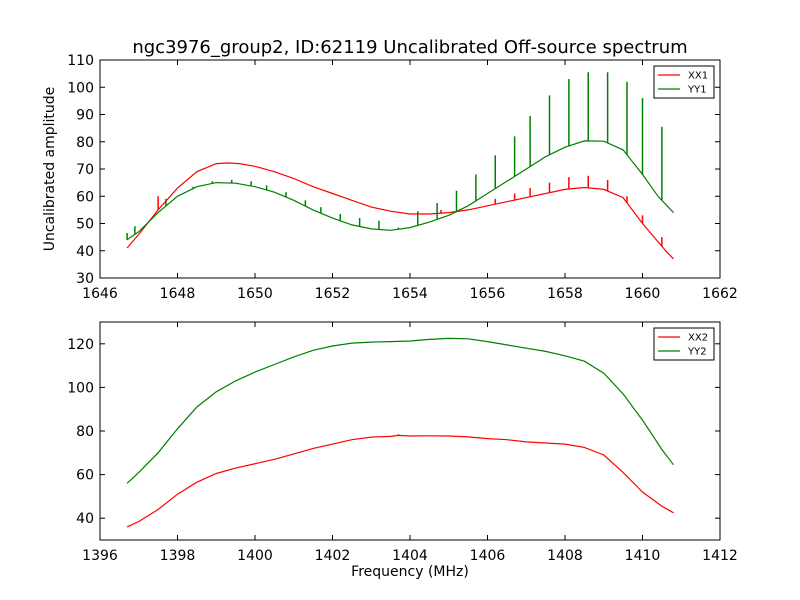  Describe the element at coordinates (255, 556) in the screenshot. I see `x-tick-label: 1400` at that location.